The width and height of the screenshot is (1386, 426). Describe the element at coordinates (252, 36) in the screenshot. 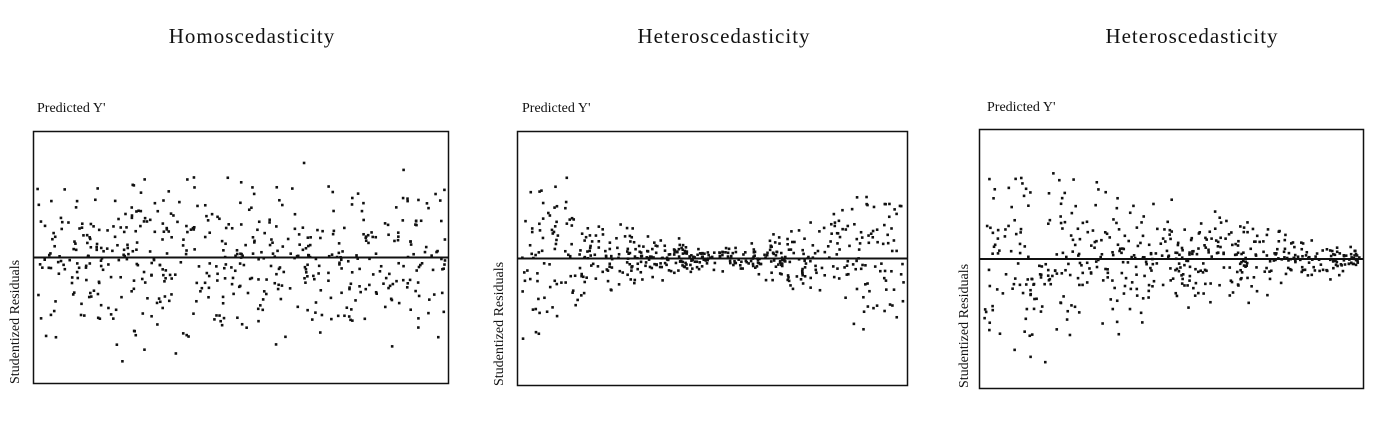

I see `chart-title: Homoscedasticity` at that location.